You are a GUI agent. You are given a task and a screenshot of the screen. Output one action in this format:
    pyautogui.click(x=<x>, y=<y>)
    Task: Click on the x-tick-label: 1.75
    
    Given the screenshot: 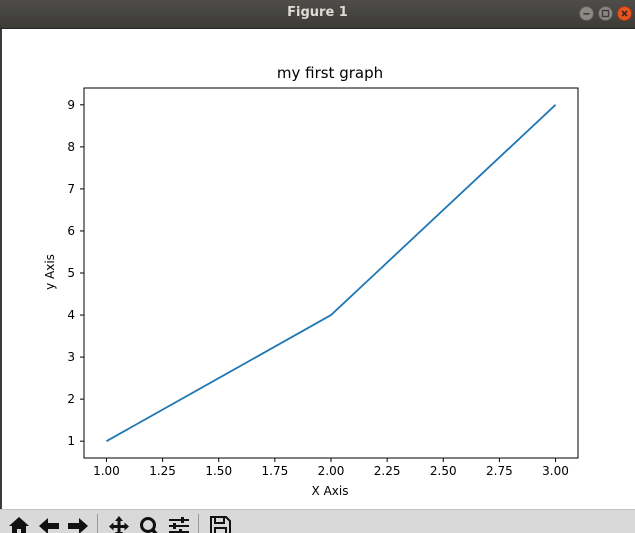 What is the action you would take?
    pyautogui.click(x=275, y=471)
    